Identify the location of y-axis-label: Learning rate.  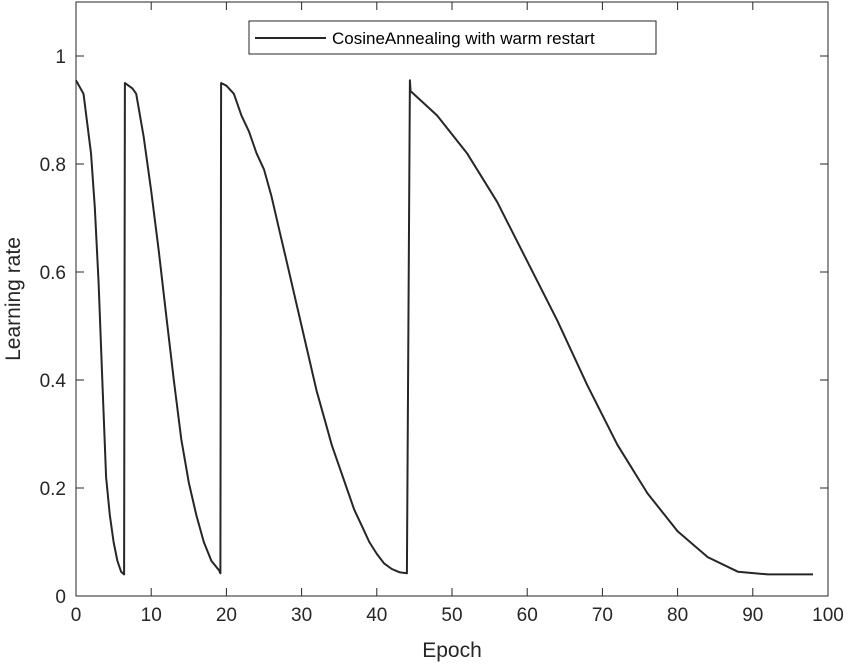
(13, 299).